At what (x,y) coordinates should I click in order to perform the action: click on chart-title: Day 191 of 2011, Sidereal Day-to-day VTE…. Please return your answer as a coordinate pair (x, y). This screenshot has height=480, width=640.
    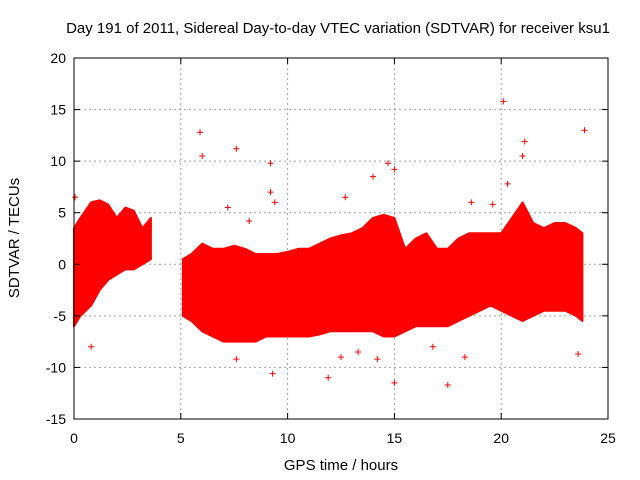
    Looking at the image, I should click on (338, 28).